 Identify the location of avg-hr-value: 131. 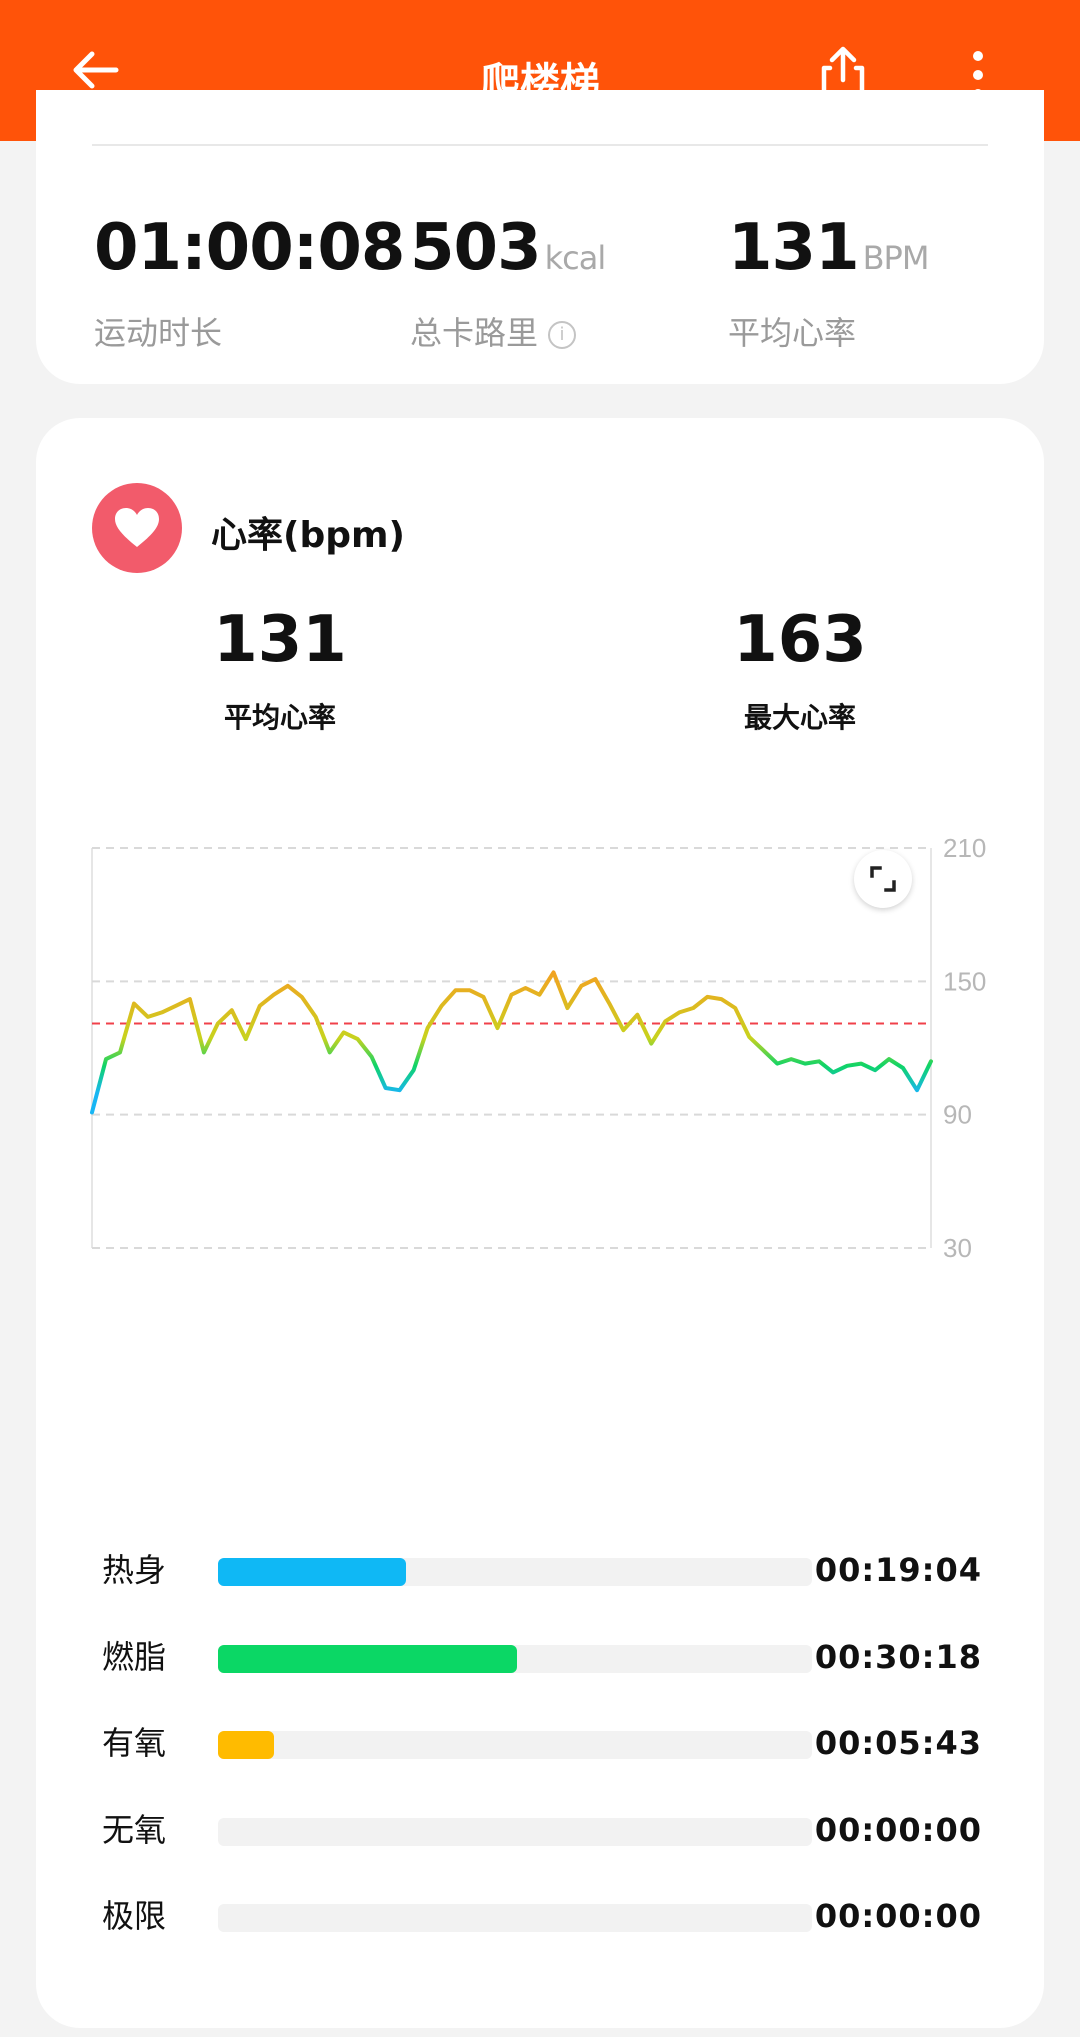
(794, 248).